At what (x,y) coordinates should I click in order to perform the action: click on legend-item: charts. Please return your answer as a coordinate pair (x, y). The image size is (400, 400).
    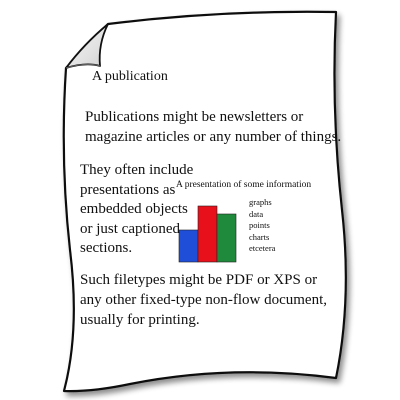
    Looking at the image, I should click on (262, 238).